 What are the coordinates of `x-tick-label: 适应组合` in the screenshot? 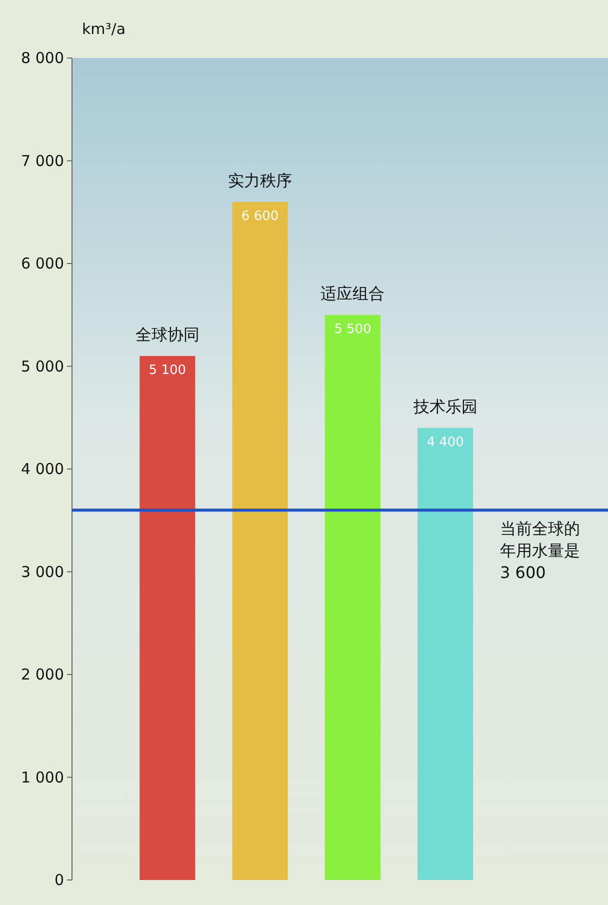 It's located at (352, 293).